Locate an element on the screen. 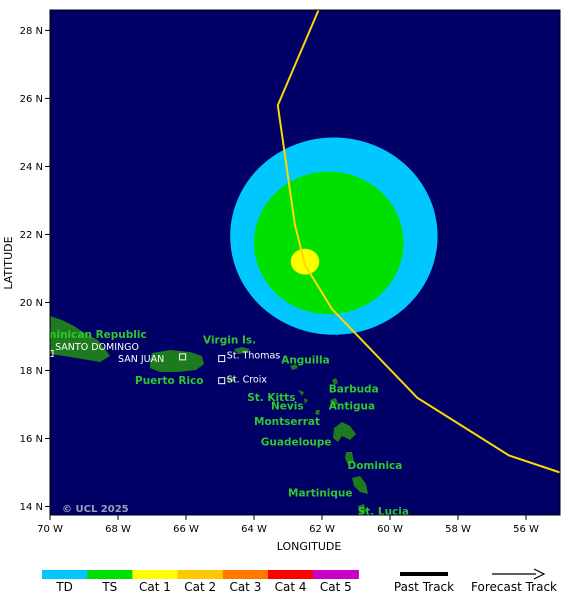 The height and width of the screenshot is (602, 580). city-label: SANTO DOMINGO is located at coordinates (97, 347).